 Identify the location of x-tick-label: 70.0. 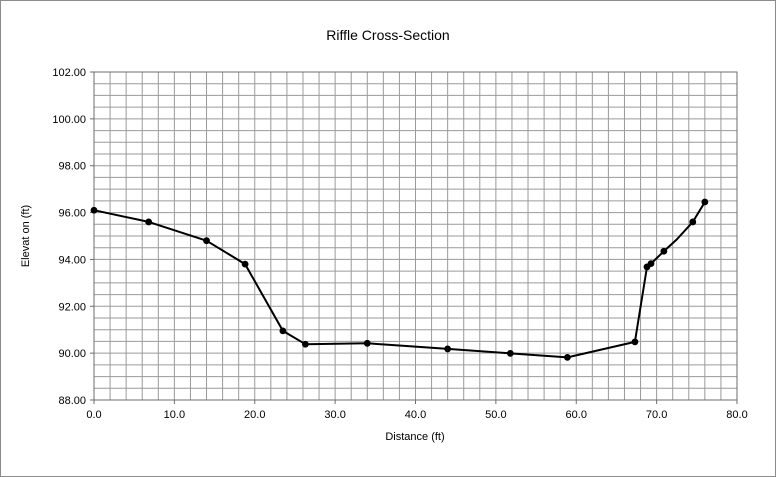
(656, 415).